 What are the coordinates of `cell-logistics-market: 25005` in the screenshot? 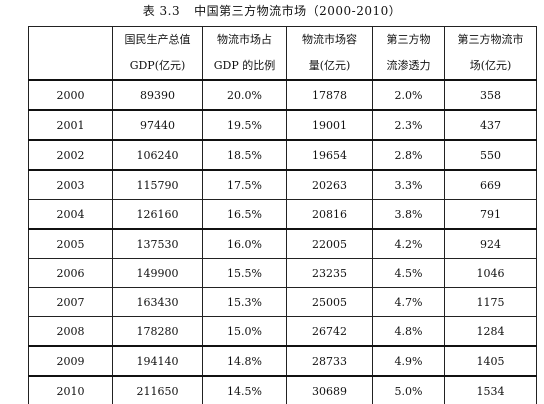 It's located at (329, 302).